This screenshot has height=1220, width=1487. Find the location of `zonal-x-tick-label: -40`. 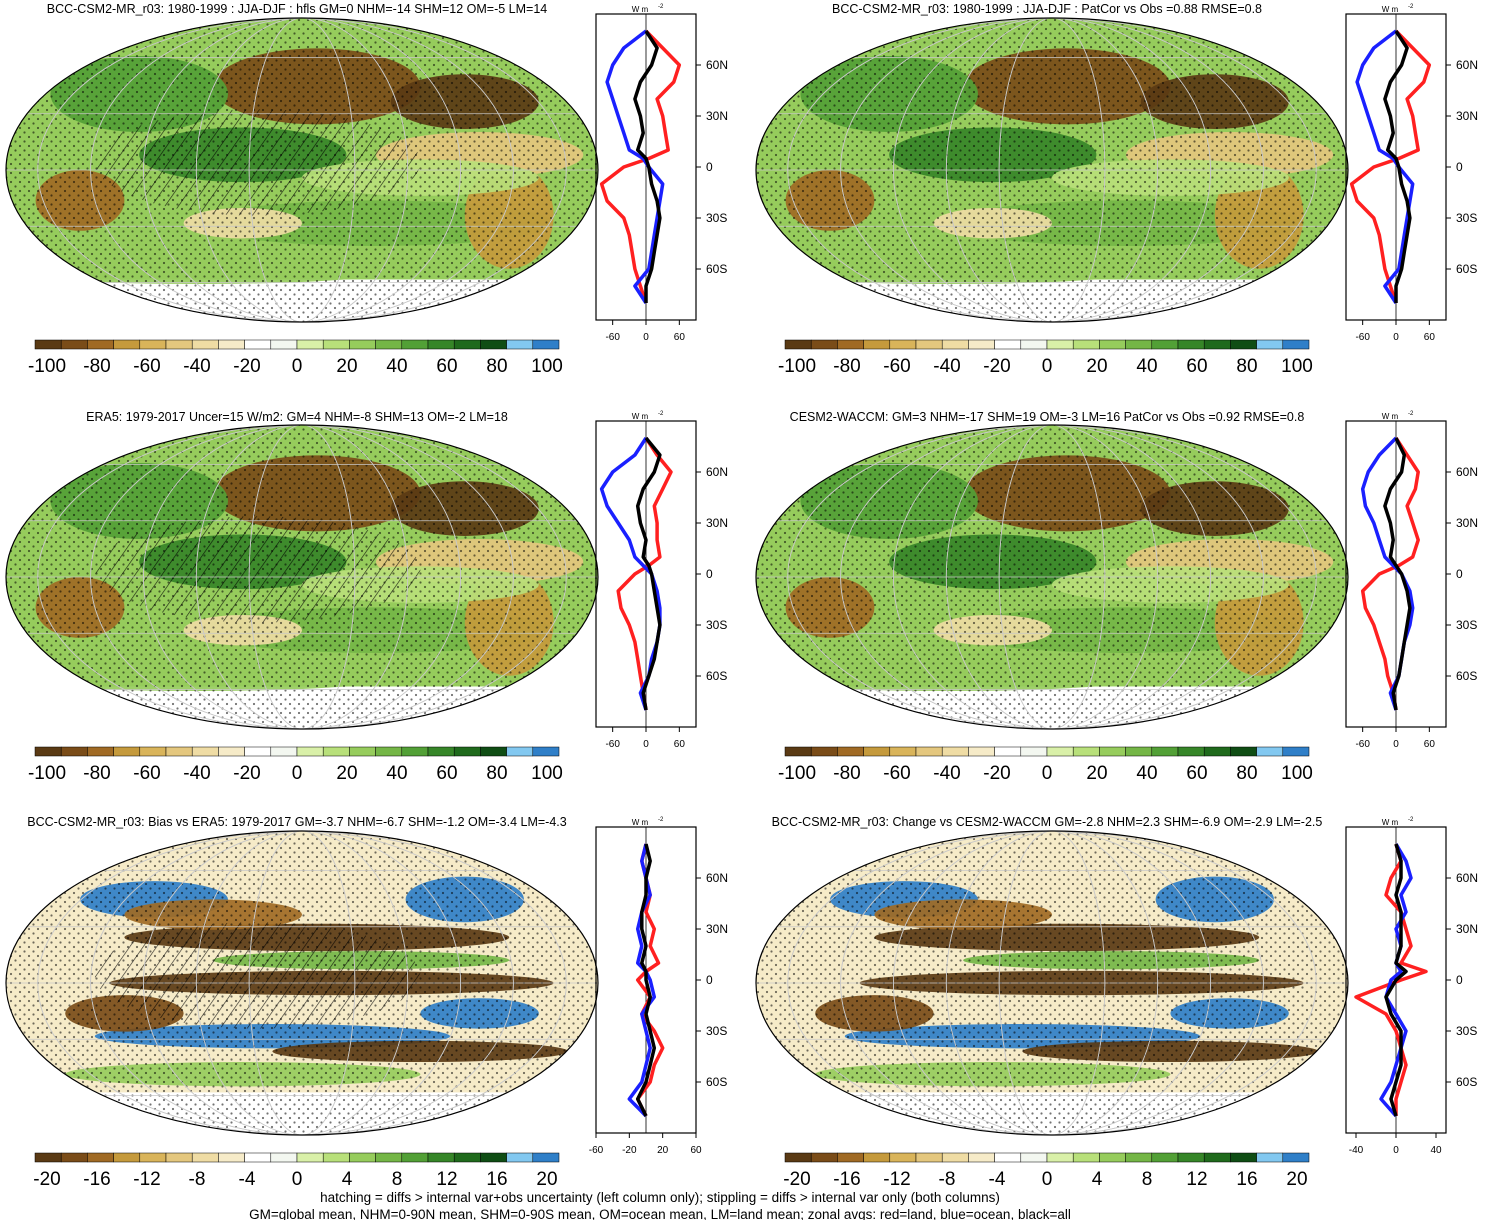

zonal-x-tick-label: -40 is located at coordinates (1356, 1150).